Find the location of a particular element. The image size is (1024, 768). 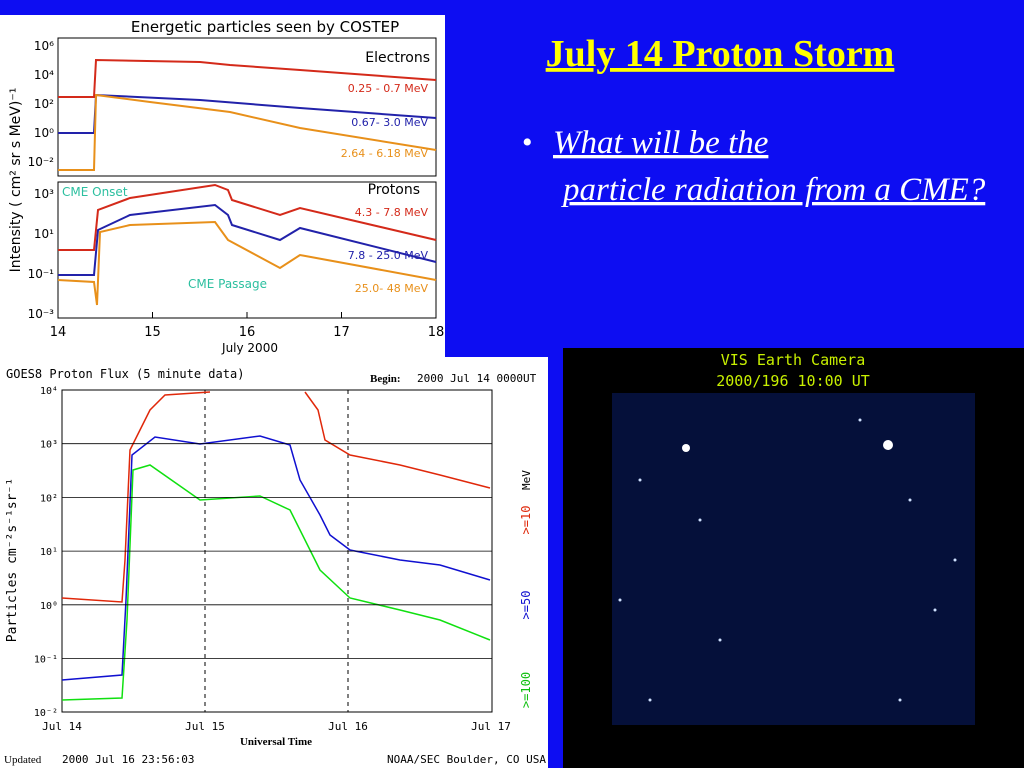

plot-frame is located at coordinates (247, 107).